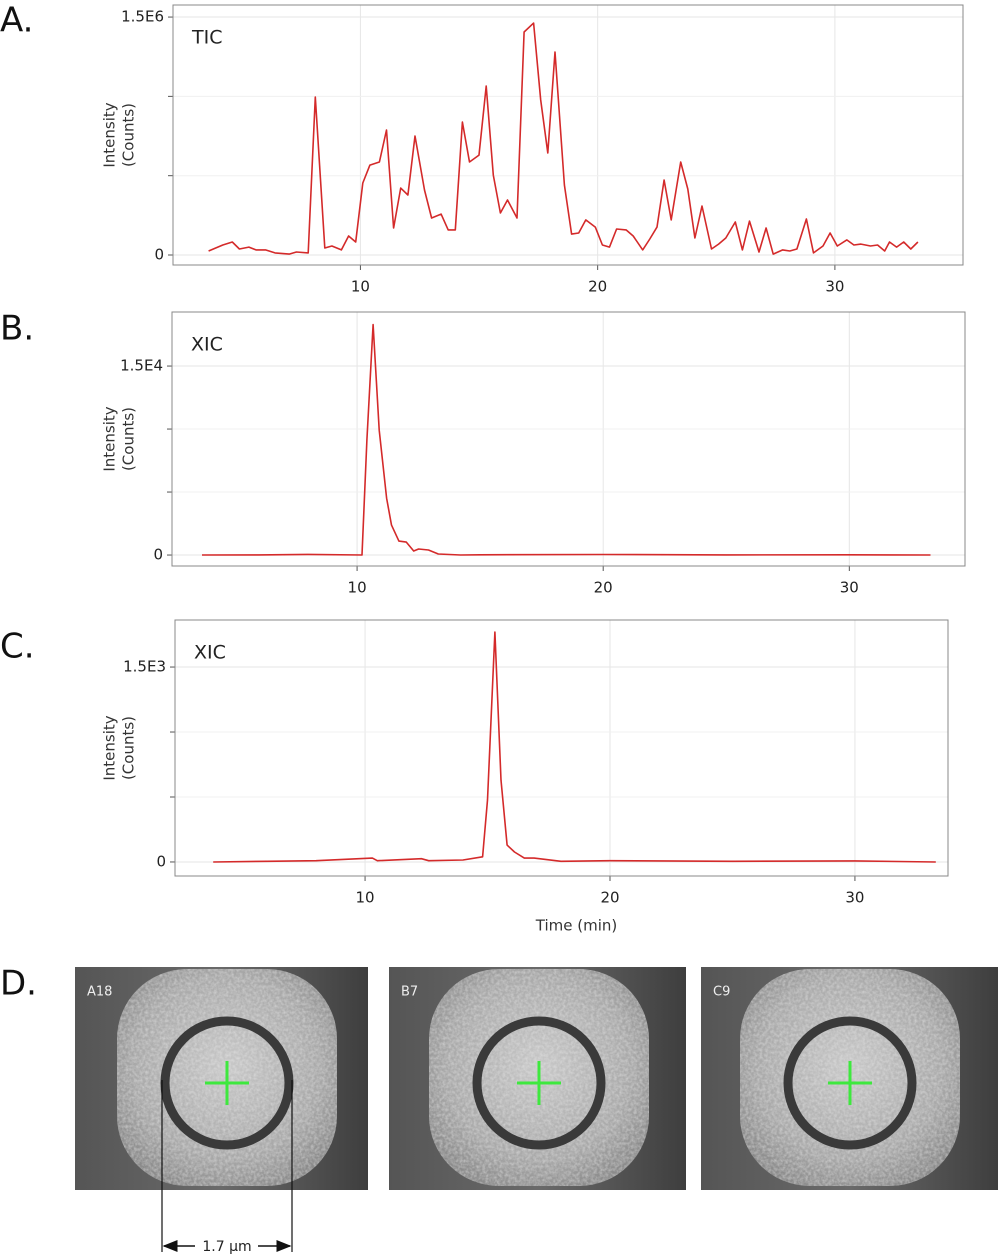  I want to click on panel-label: B., so click(17, 329).